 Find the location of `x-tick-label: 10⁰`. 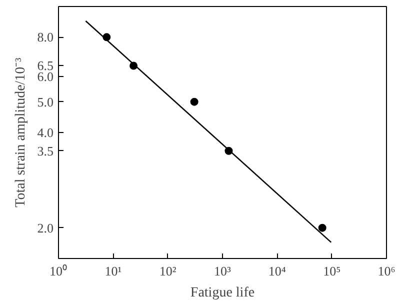

x-tick-label: 10⁰ is located at coordinates (59, 271).